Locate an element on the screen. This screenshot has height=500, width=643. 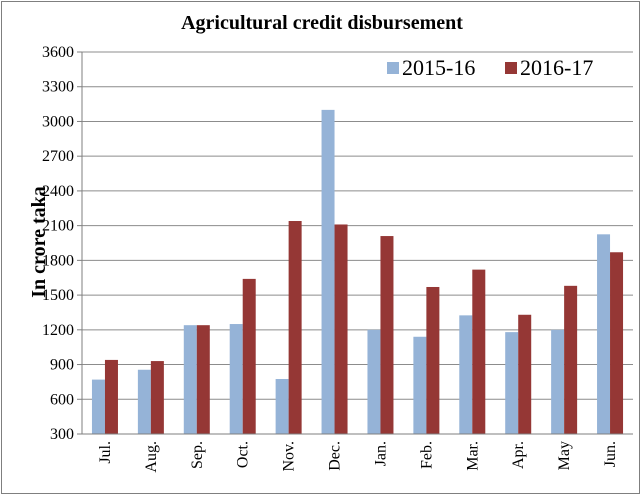
bar-2015-16-Jan is located at coordinates (374, 381).